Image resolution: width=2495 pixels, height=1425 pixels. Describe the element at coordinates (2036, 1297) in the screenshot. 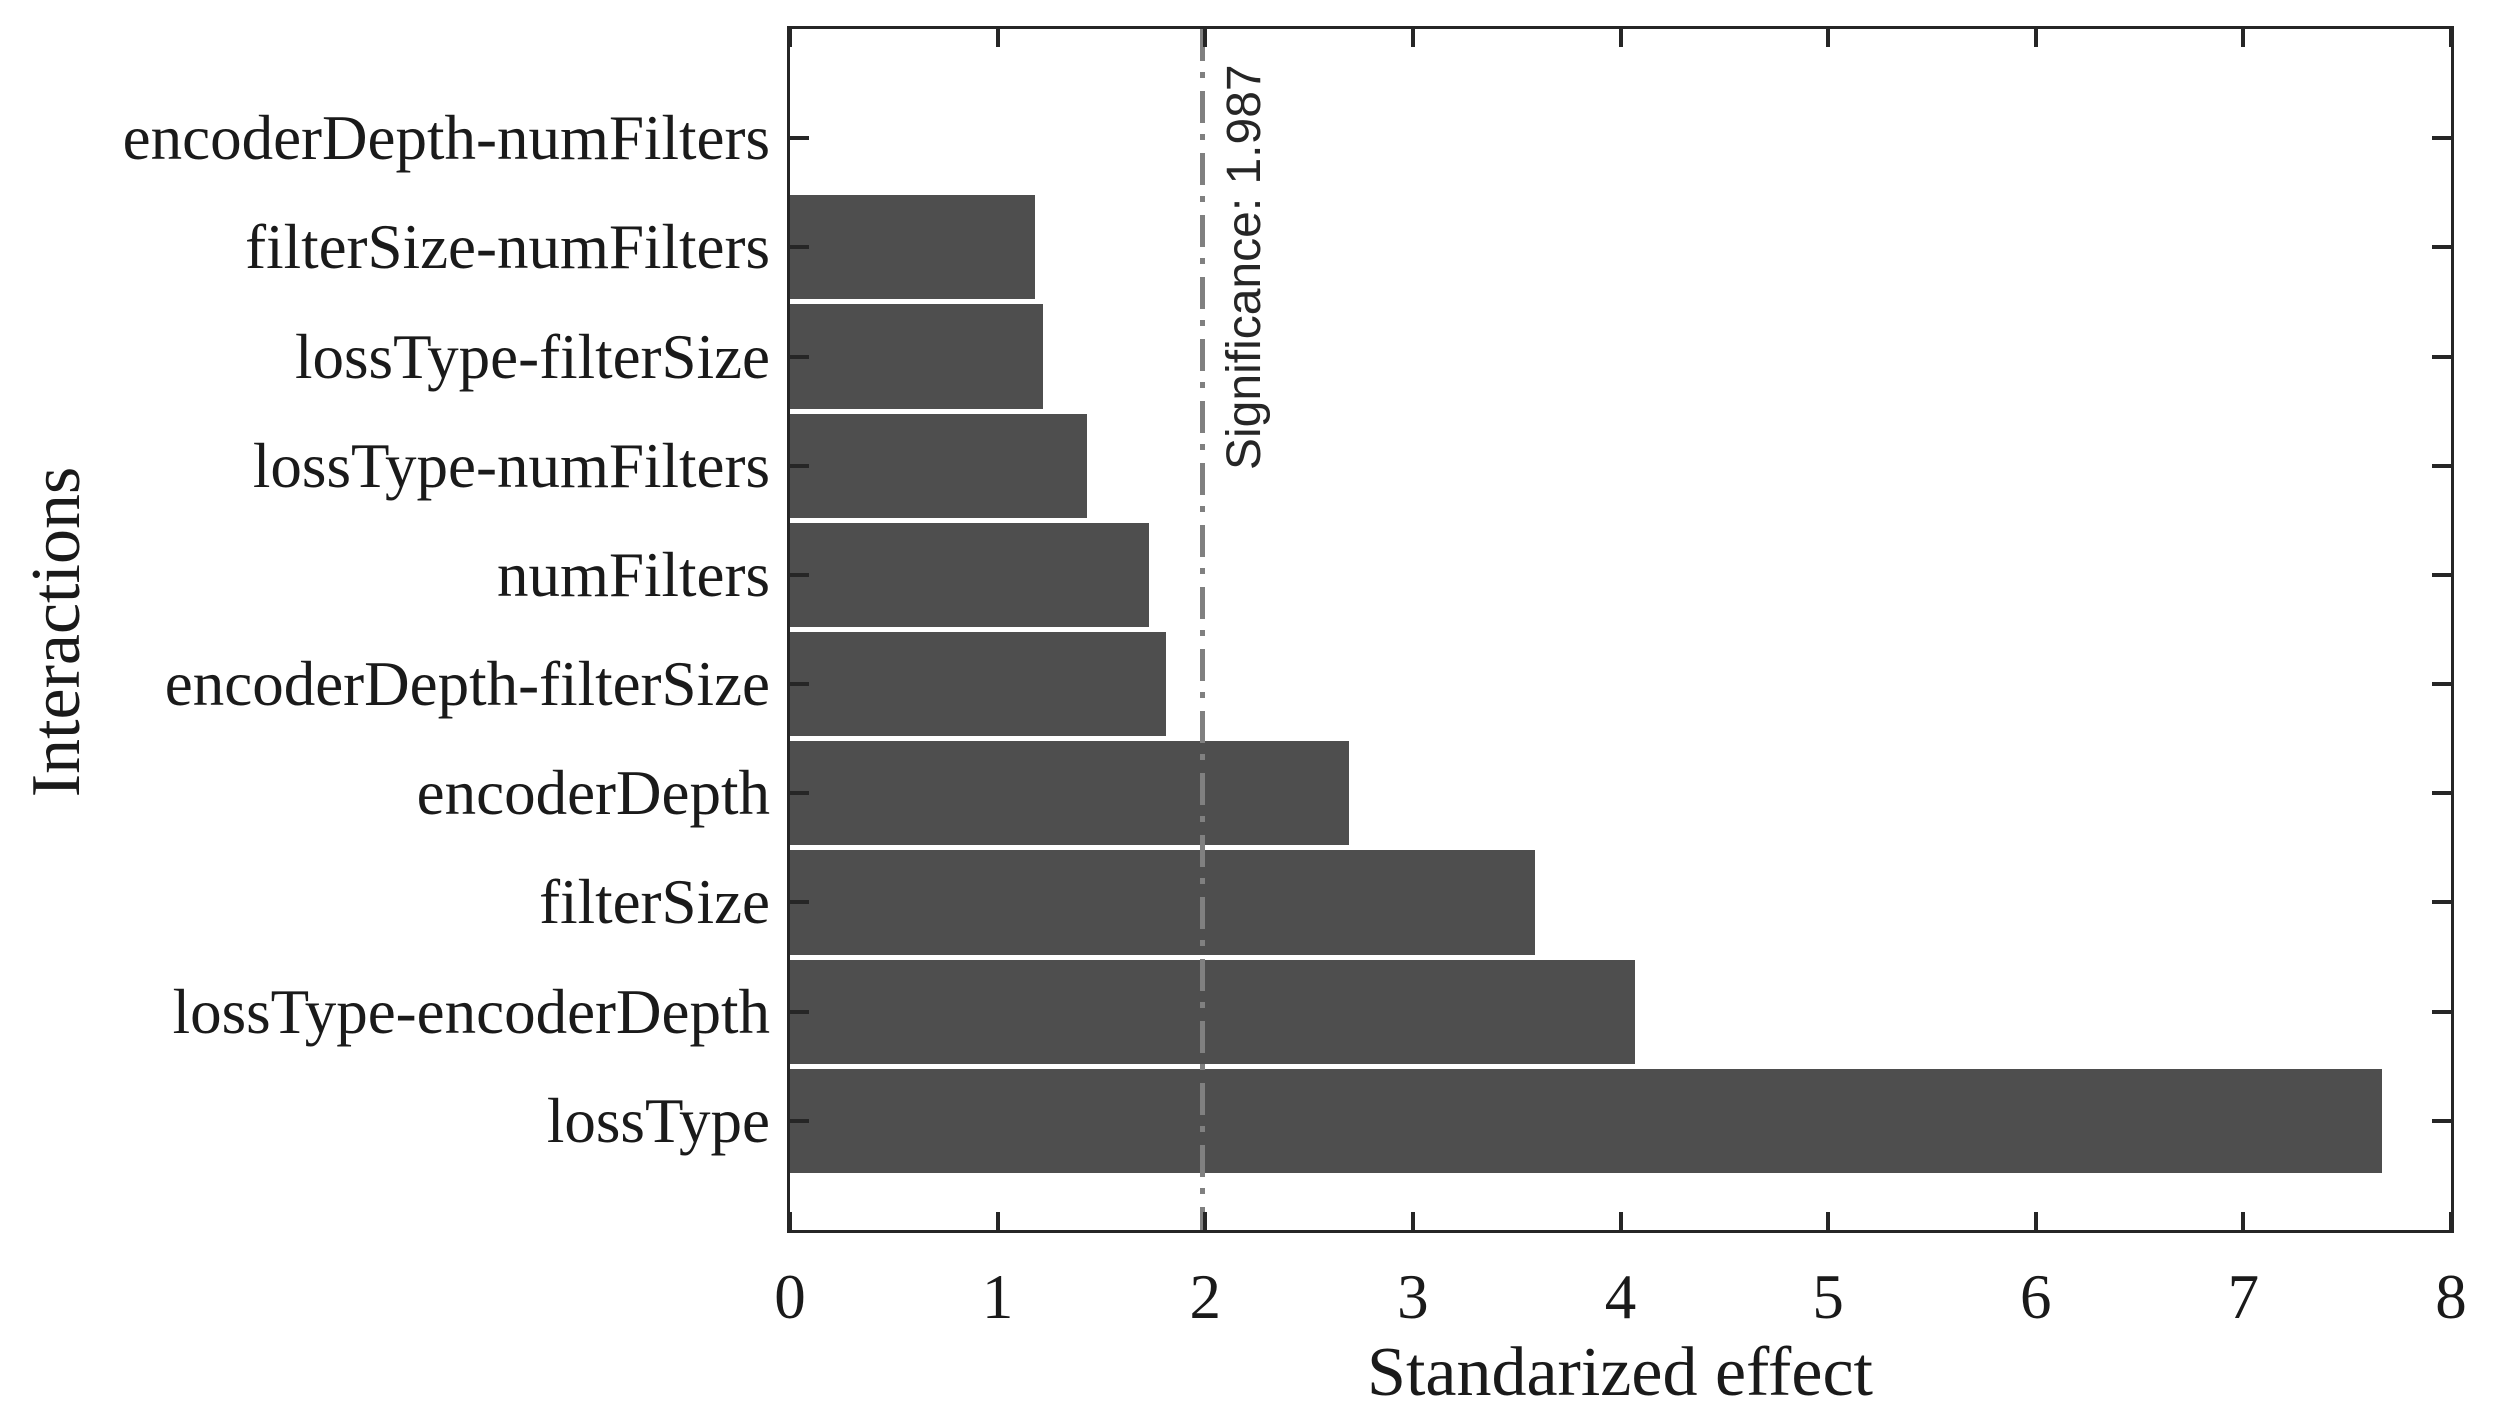

I see `x-tick-label: 6` at that location.